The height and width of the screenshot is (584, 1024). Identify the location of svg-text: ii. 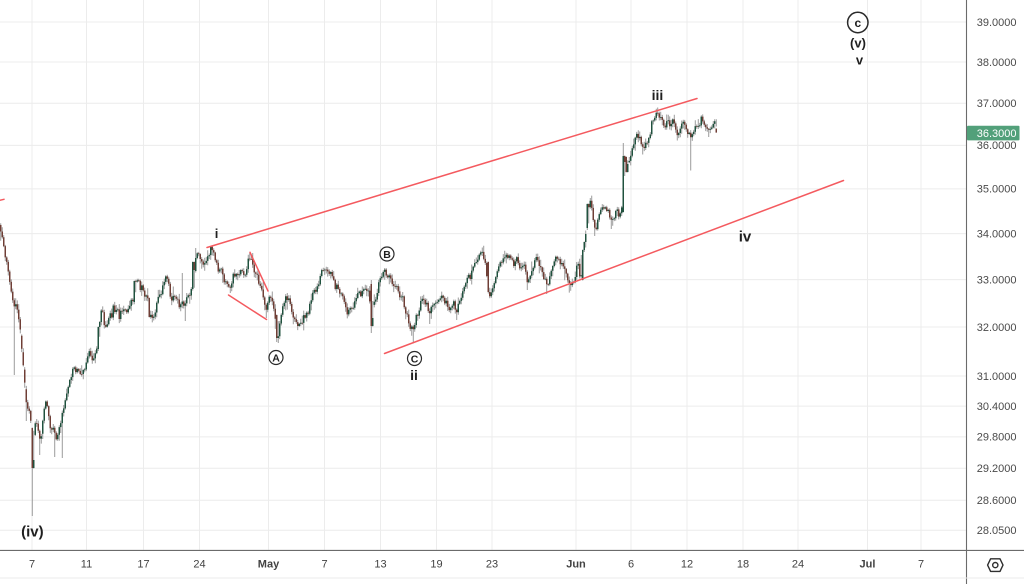
(414, 375).